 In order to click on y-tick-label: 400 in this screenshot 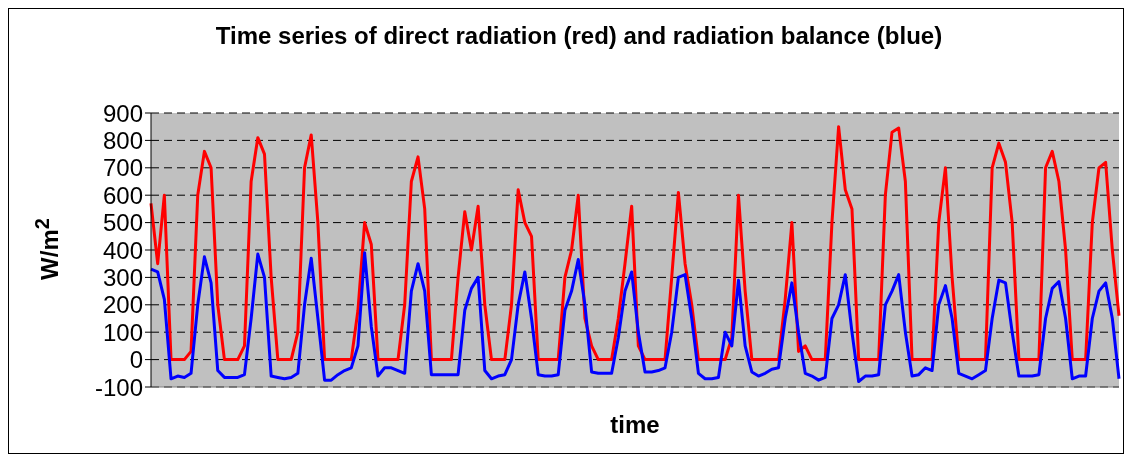, I will do `click(122, 250)`.